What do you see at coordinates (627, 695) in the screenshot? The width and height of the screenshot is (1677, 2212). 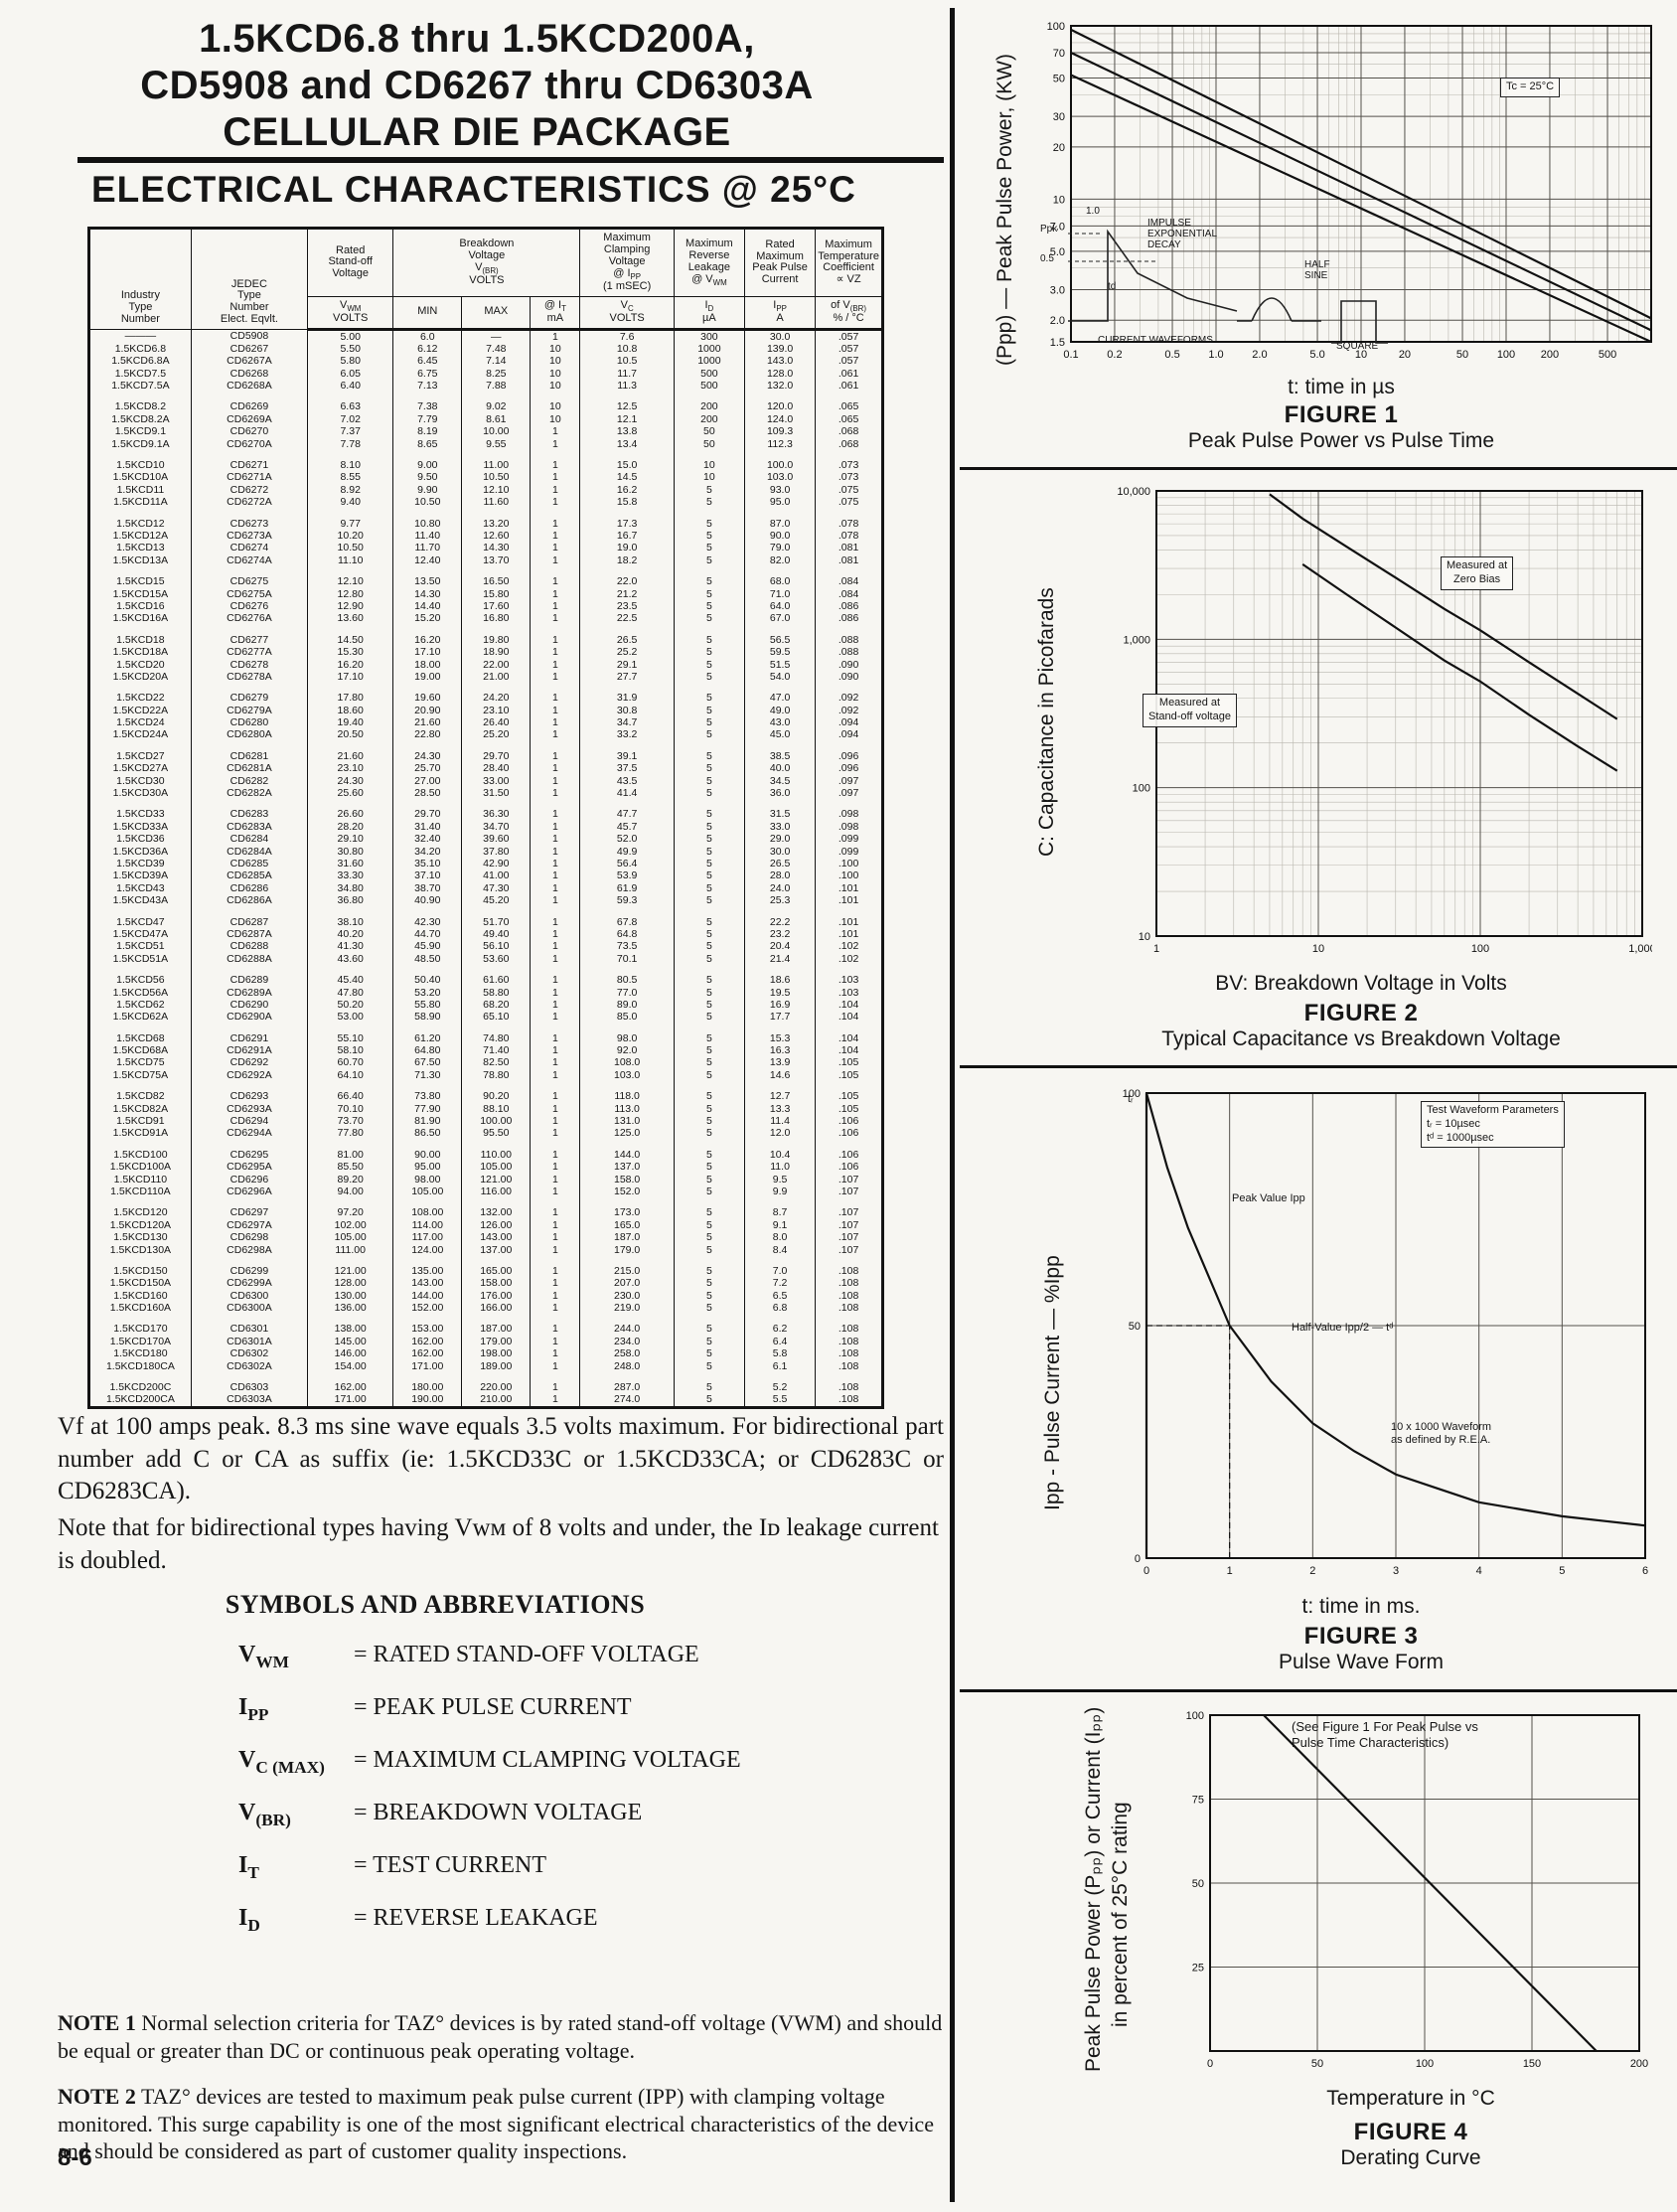 I see `table-cell: 31.9` at bounding box center [627, 695].